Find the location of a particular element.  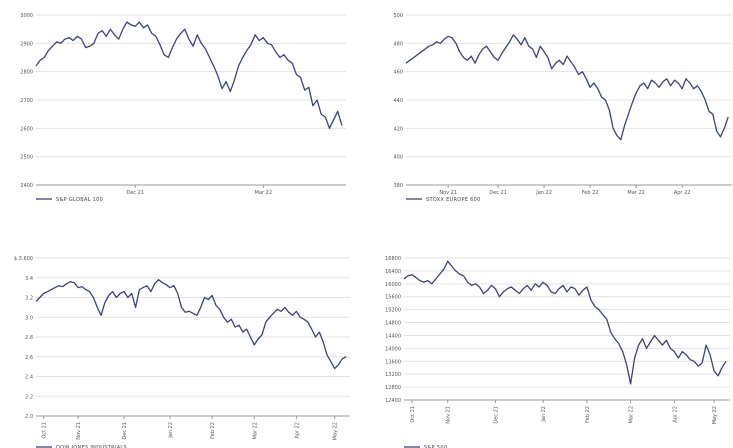

y-tick-label: 16000 is located at coordinates (393, 285).